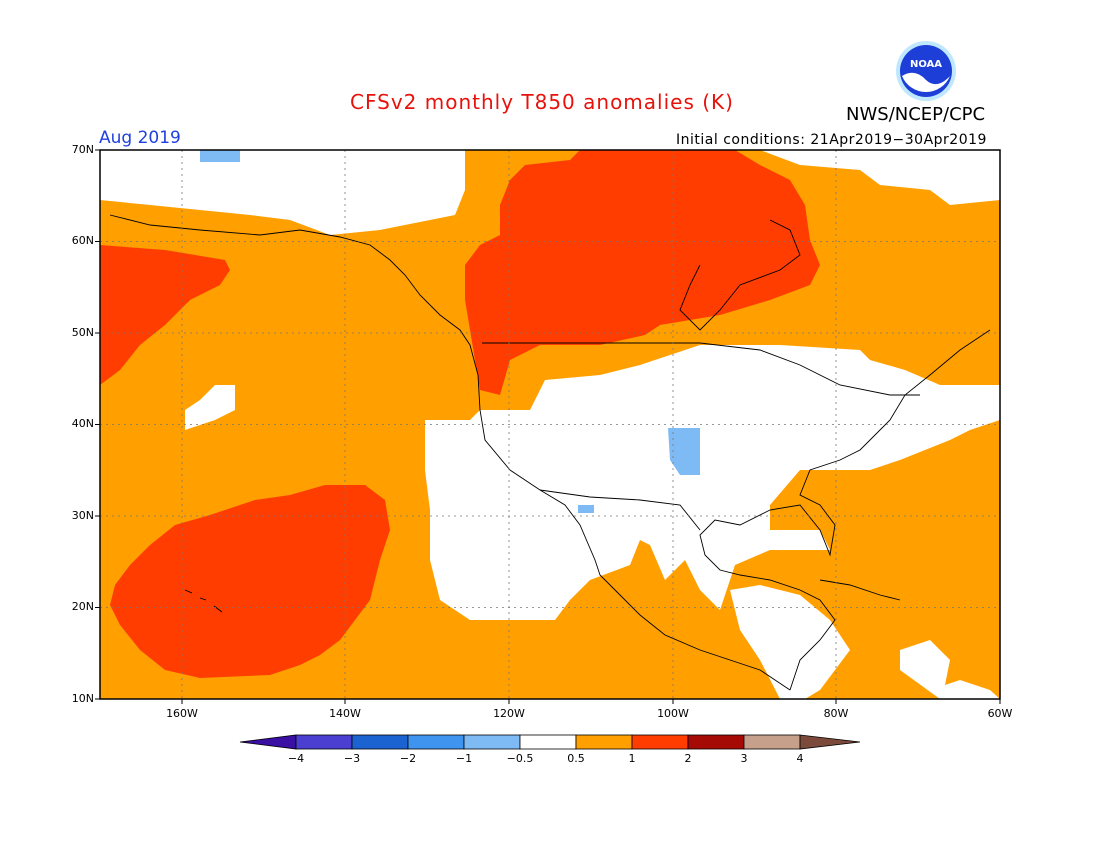 The width and height of the screenshot is (1100, 850). I want to click on cool-kansas-region, so click(684, 451).